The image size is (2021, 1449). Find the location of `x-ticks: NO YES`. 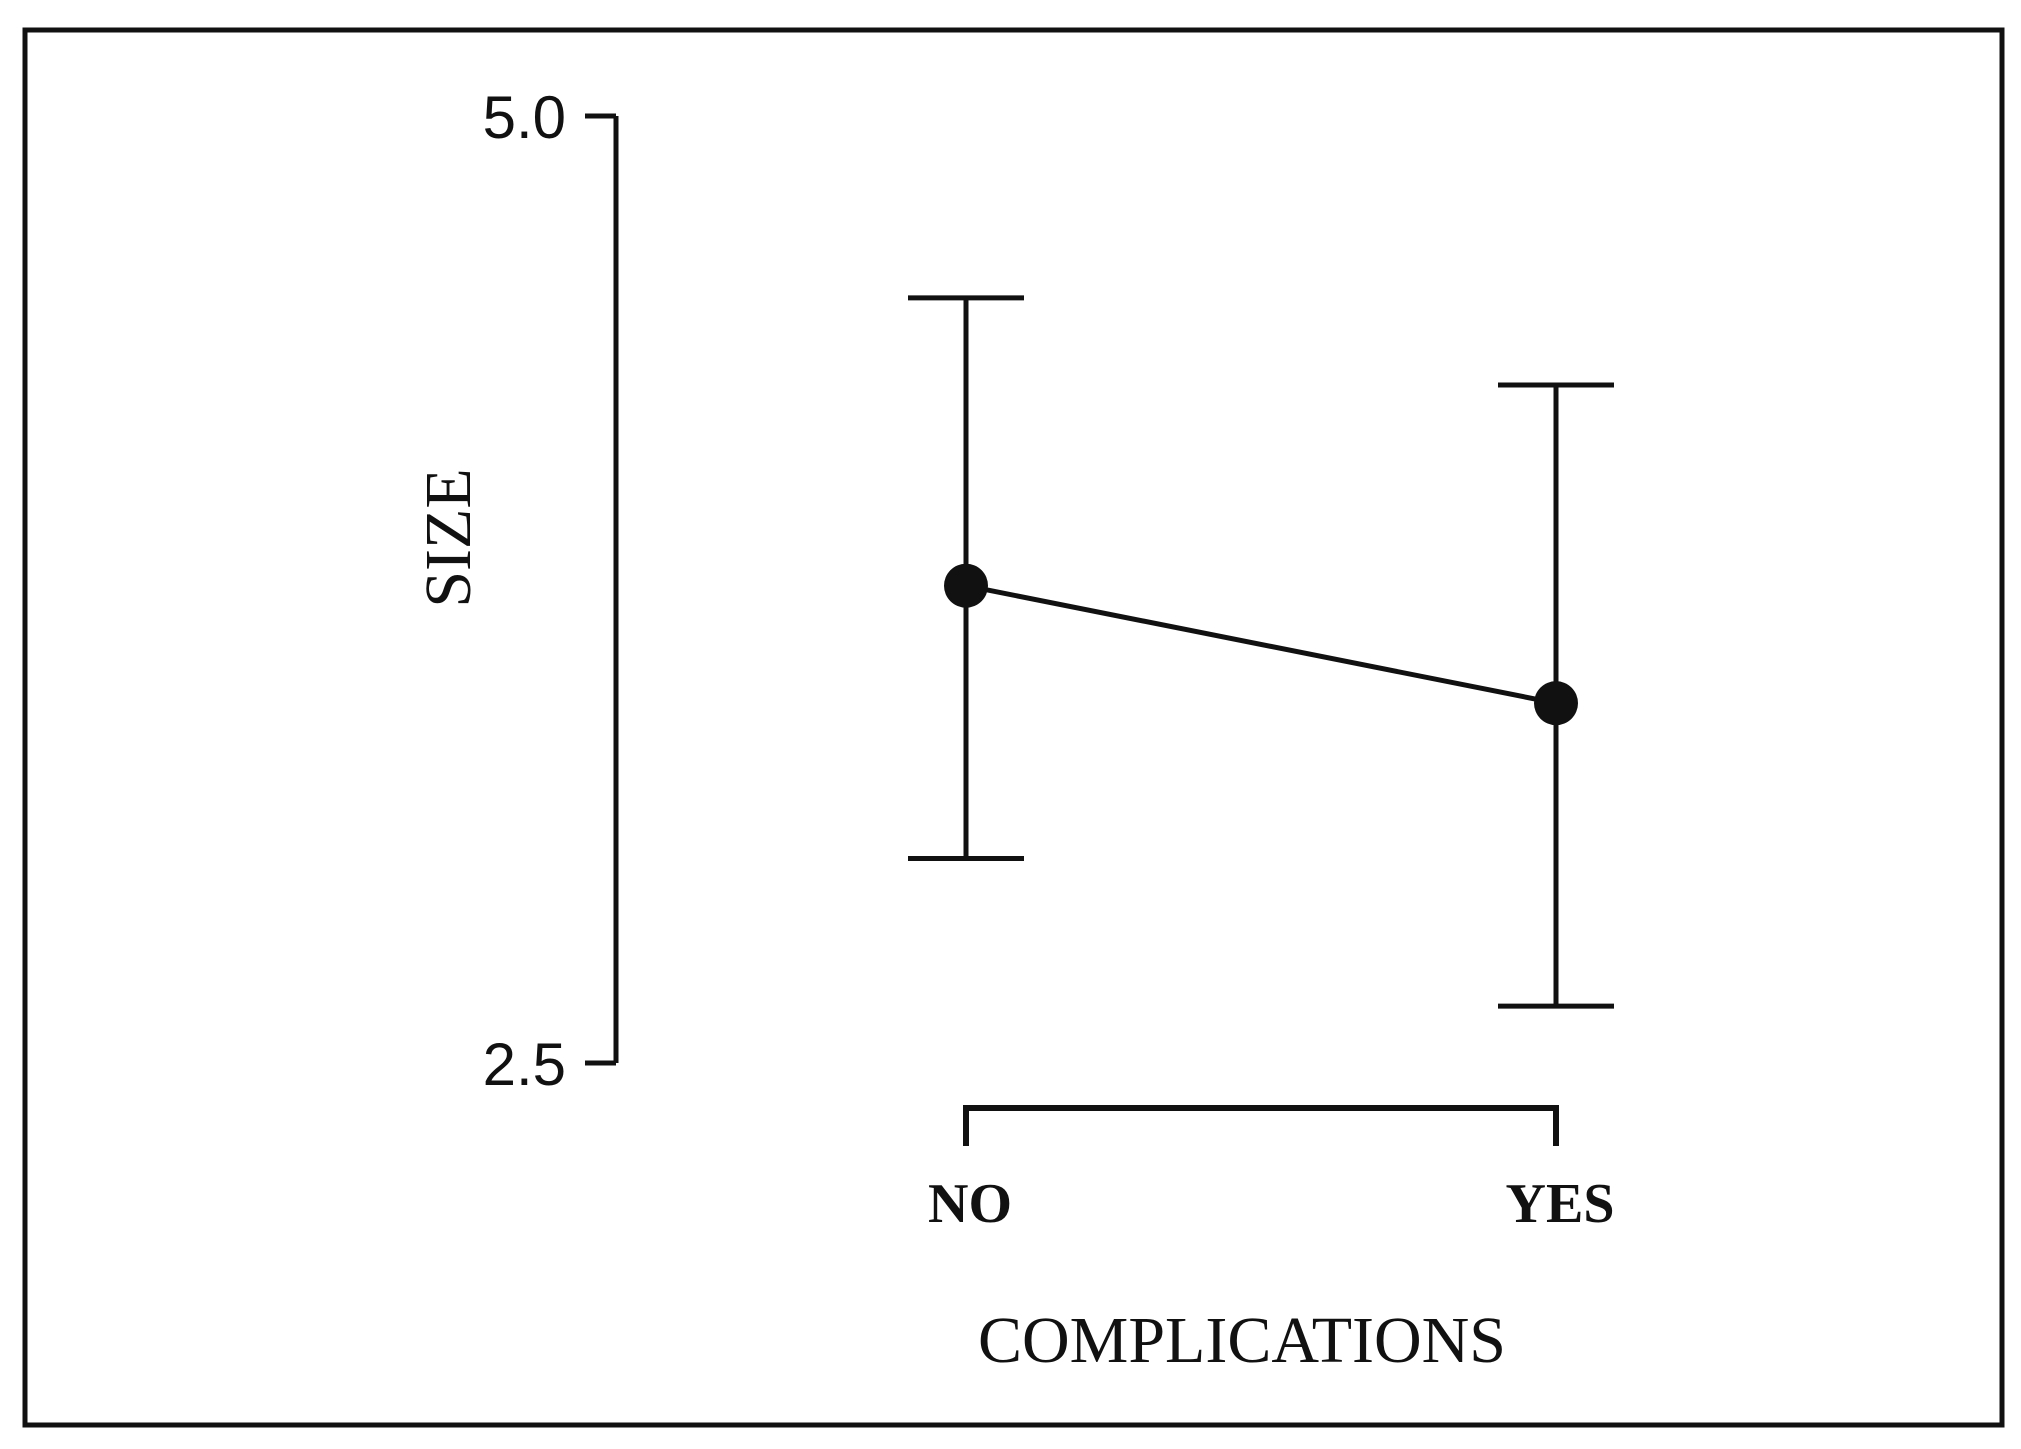

x-ticks: NO YES is located at coordinates (1271, 1204).